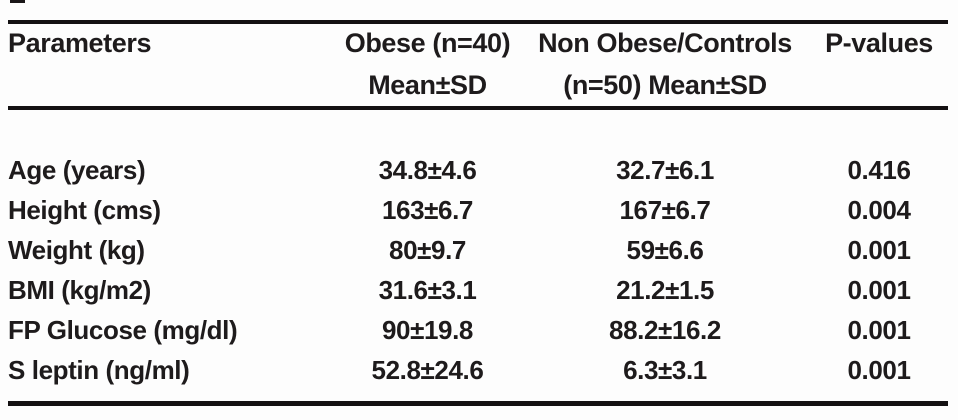  What do you see at coordinates (427, 43) in the screenshot?
I see `header-obese-line1: Obese (n=40)` at bounding box center [427, 43].